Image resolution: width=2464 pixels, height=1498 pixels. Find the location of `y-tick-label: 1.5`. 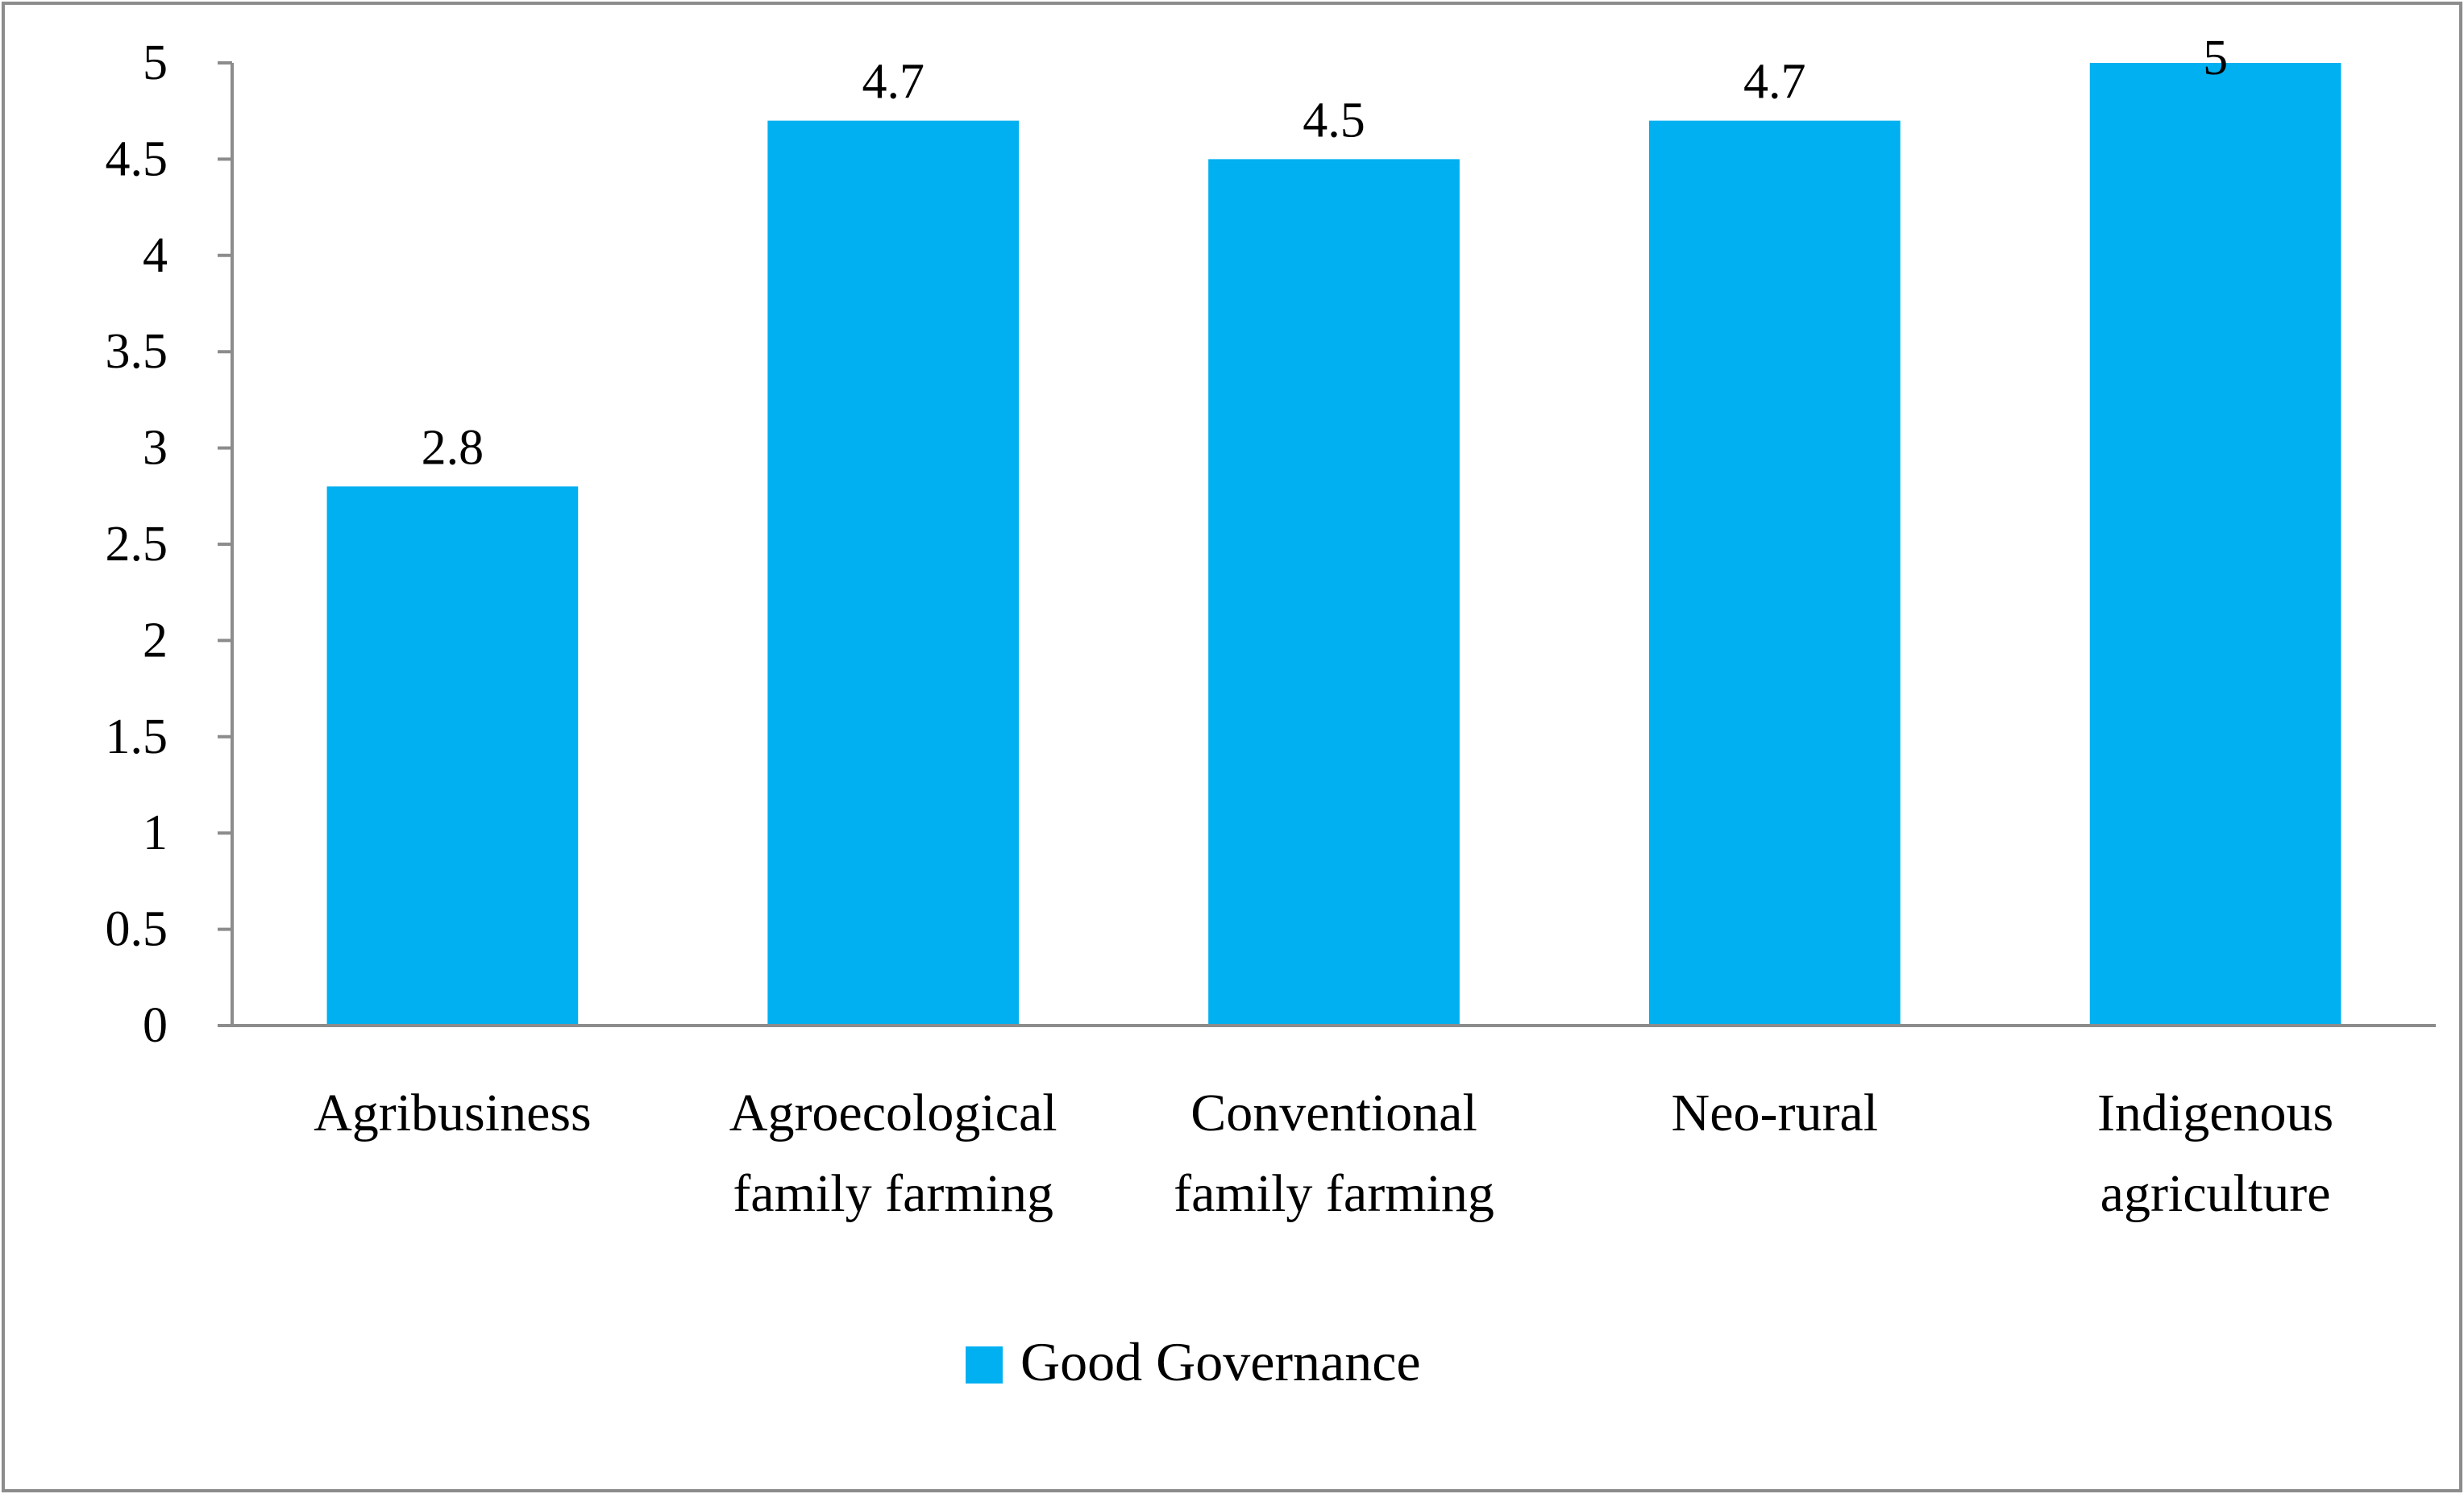

y-tick-label: 1.5 is located at coordinates (137, 737).